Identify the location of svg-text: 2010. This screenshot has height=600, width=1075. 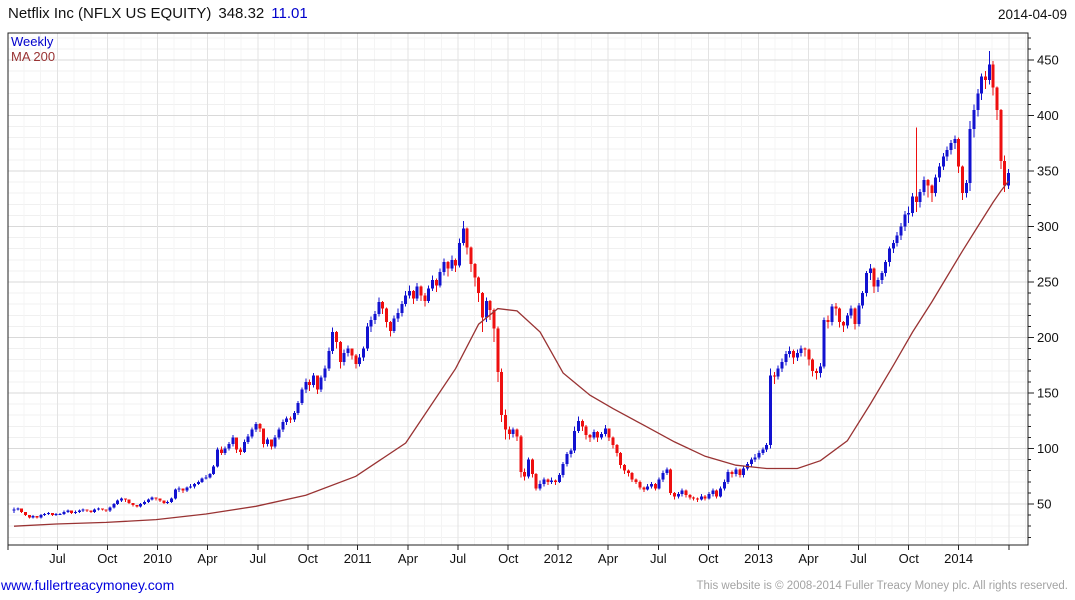
(157, 558).